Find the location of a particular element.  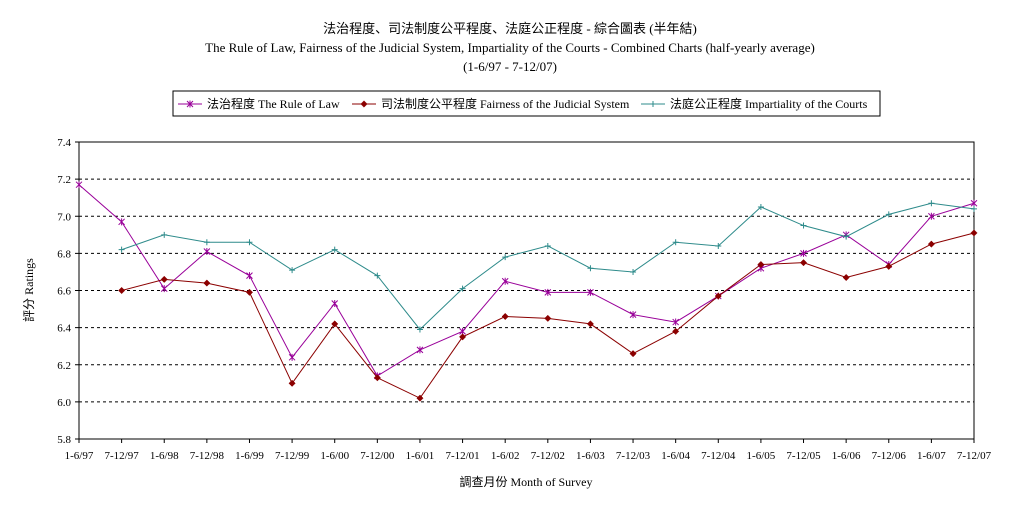

legend-box is located at coordinates (526, 103).